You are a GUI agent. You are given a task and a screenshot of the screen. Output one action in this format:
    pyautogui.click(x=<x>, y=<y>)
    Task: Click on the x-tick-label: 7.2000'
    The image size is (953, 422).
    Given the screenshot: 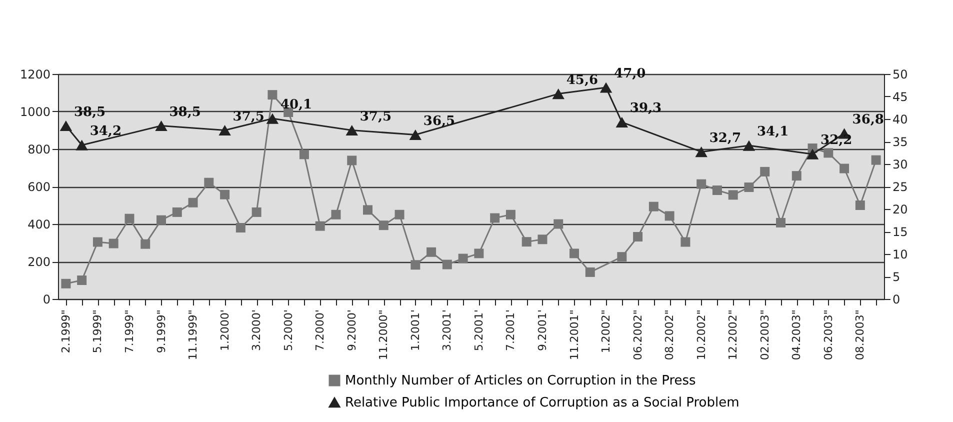 What is the action you would take?
    pyautogui.click(x=320, y=331)
    